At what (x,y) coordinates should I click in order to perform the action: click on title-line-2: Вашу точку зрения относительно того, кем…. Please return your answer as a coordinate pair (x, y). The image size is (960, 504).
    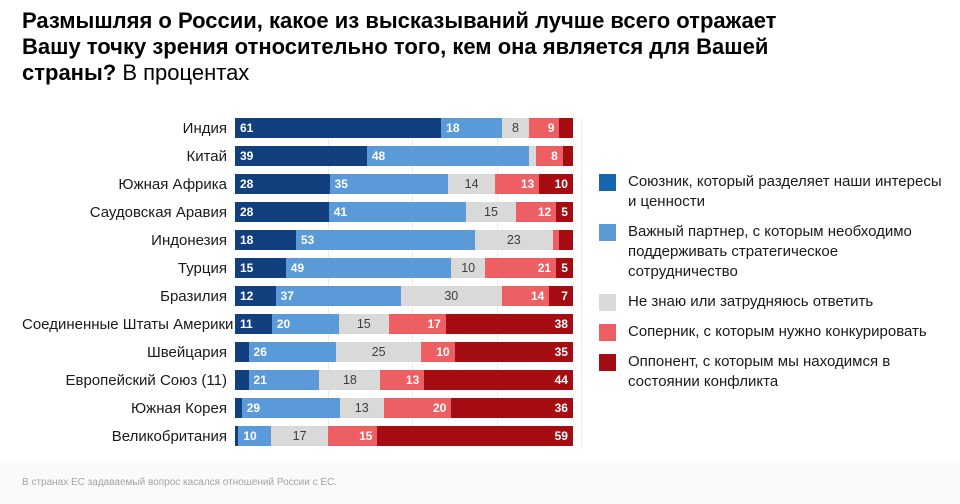
    Looking at the image, I should click on (395, 46).